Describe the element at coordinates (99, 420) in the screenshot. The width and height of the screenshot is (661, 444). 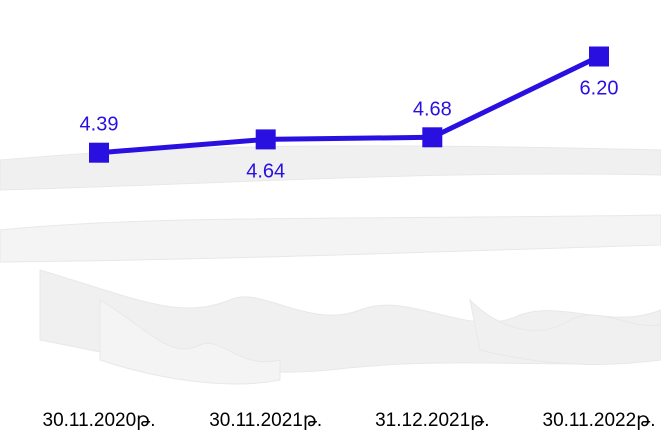
I see `x-tick-label: 30.11.2020թ.` at that location.